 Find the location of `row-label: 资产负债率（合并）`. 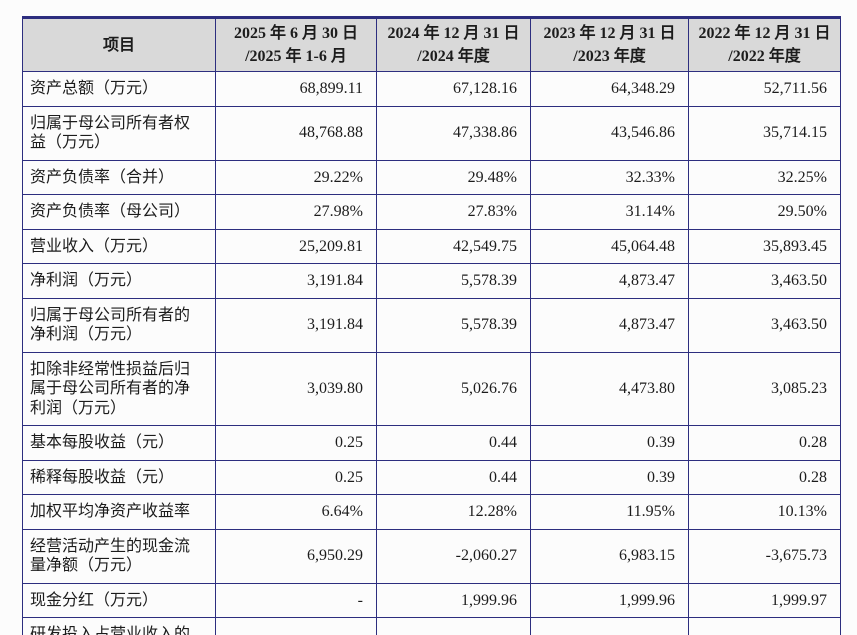

row-label: 资产负债率（合并） is located at coordinates (119, 177).